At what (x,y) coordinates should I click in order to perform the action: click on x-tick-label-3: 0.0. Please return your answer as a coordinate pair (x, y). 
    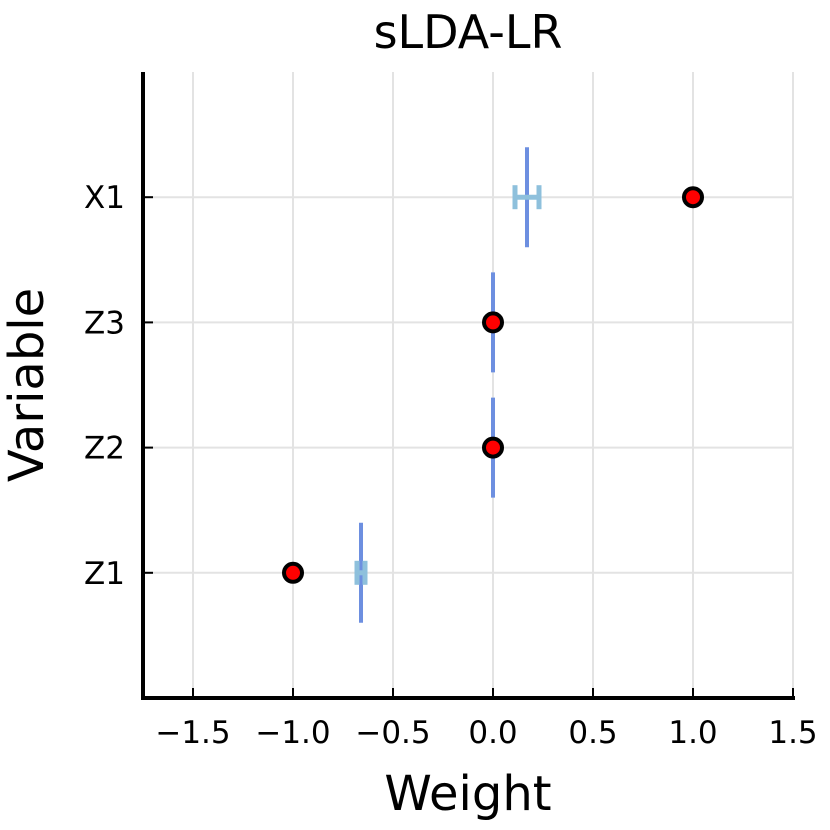
    Looking at the image, I should click on (492, 733).